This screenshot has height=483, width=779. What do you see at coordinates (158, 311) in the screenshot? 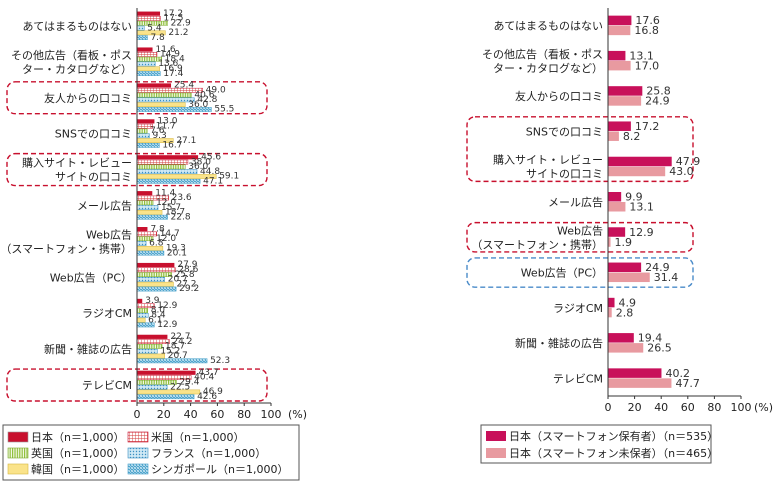
I see `data-label: 8.0` at bounding box center [158, 311].